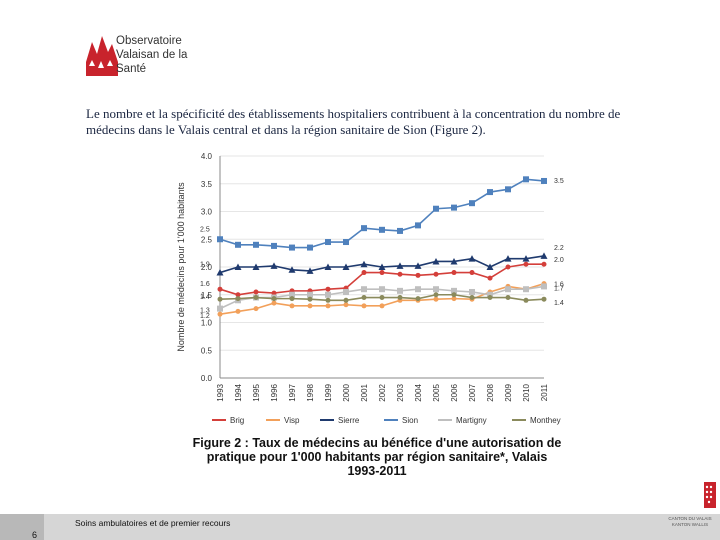 Image resolution: width=720 pixels, height=540 pixels. Describe the element at coordinates (559, 260) in the screenshot. I see `end-data-label: 2.0` at that location.